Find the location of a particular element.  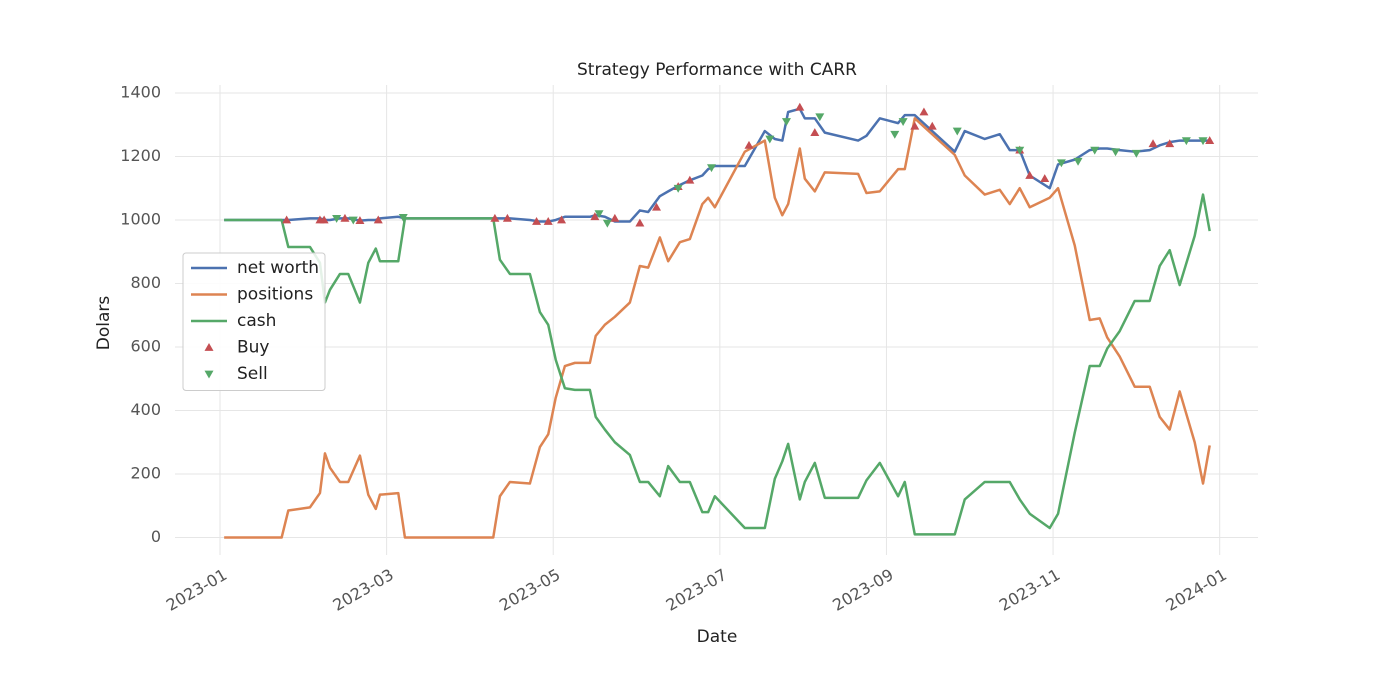

y-tick-label: 400 is located at coordinates (145, 409).